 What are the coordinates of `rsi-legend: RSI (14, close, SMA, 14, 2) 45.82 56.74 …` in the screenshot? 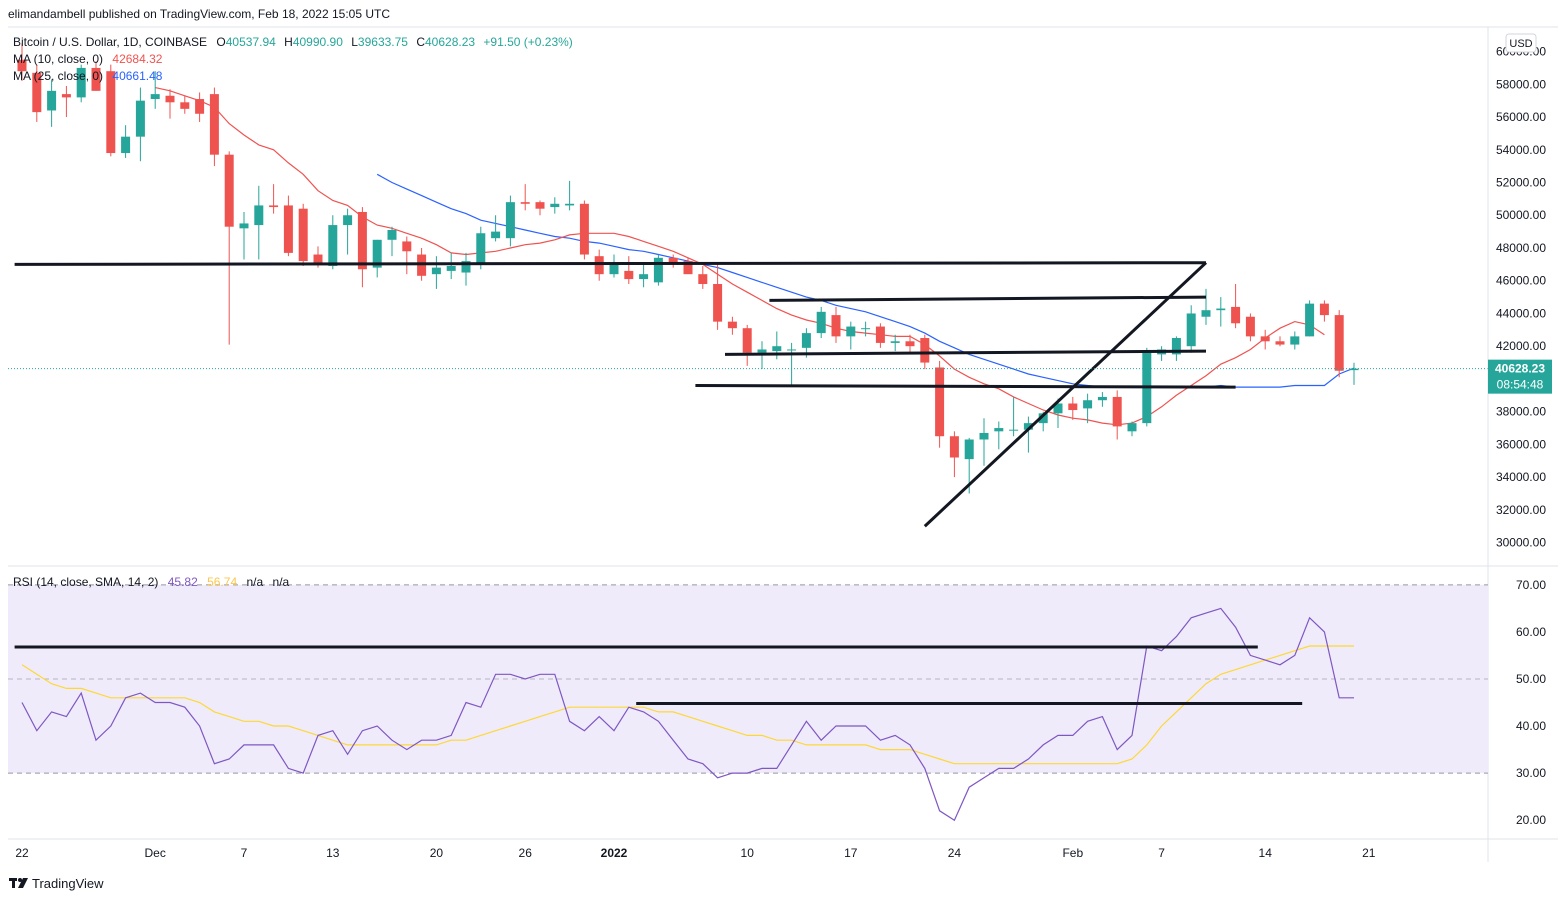 It's located at (151, 582).